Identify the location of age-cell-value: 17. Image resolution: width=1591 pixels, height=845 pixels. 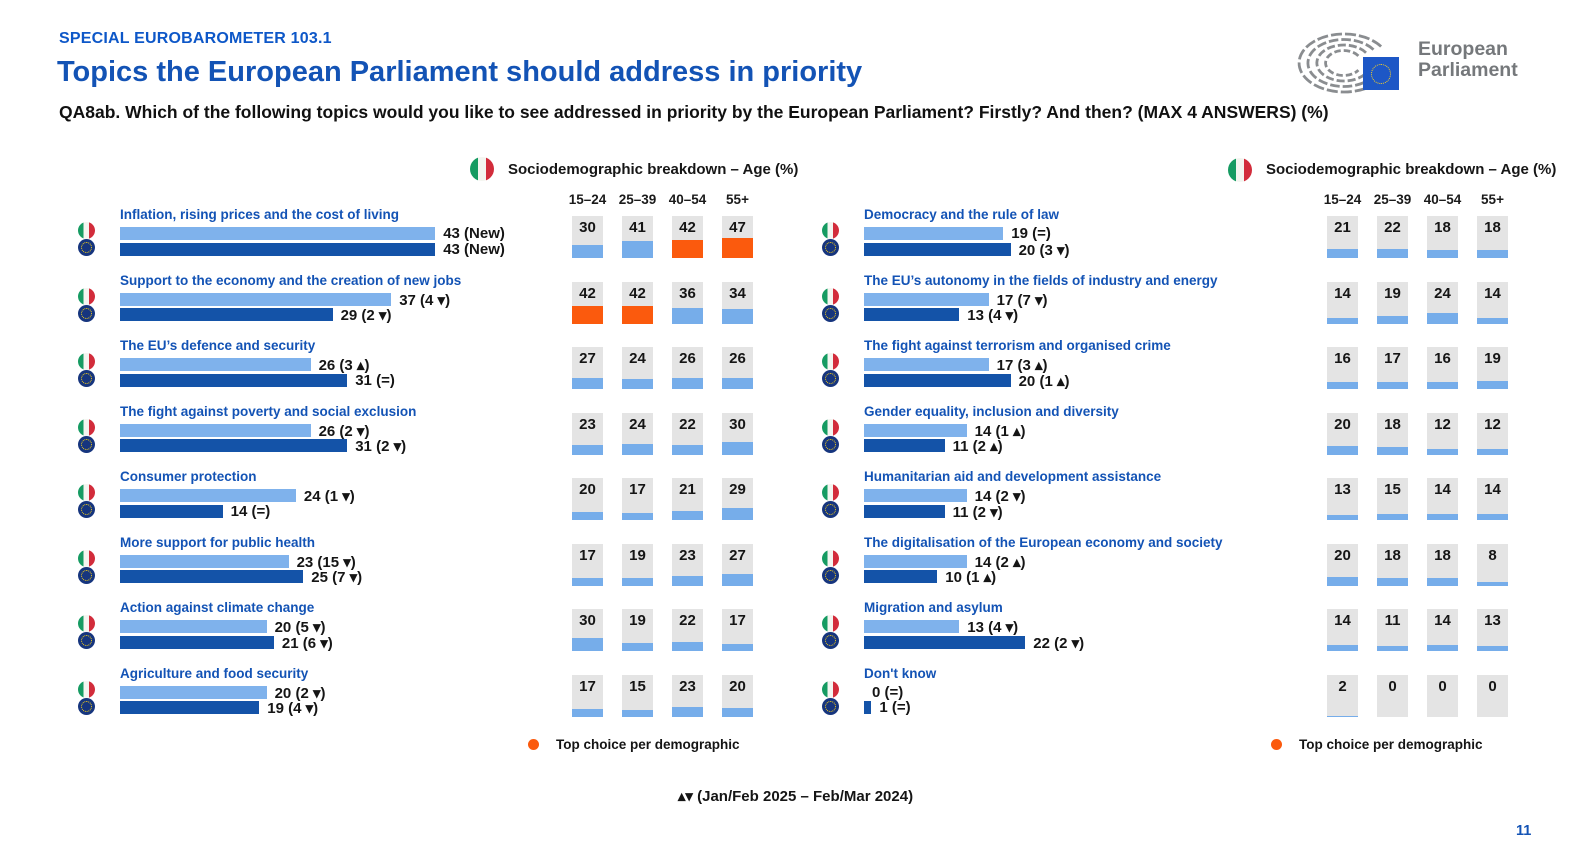
(587, 686).